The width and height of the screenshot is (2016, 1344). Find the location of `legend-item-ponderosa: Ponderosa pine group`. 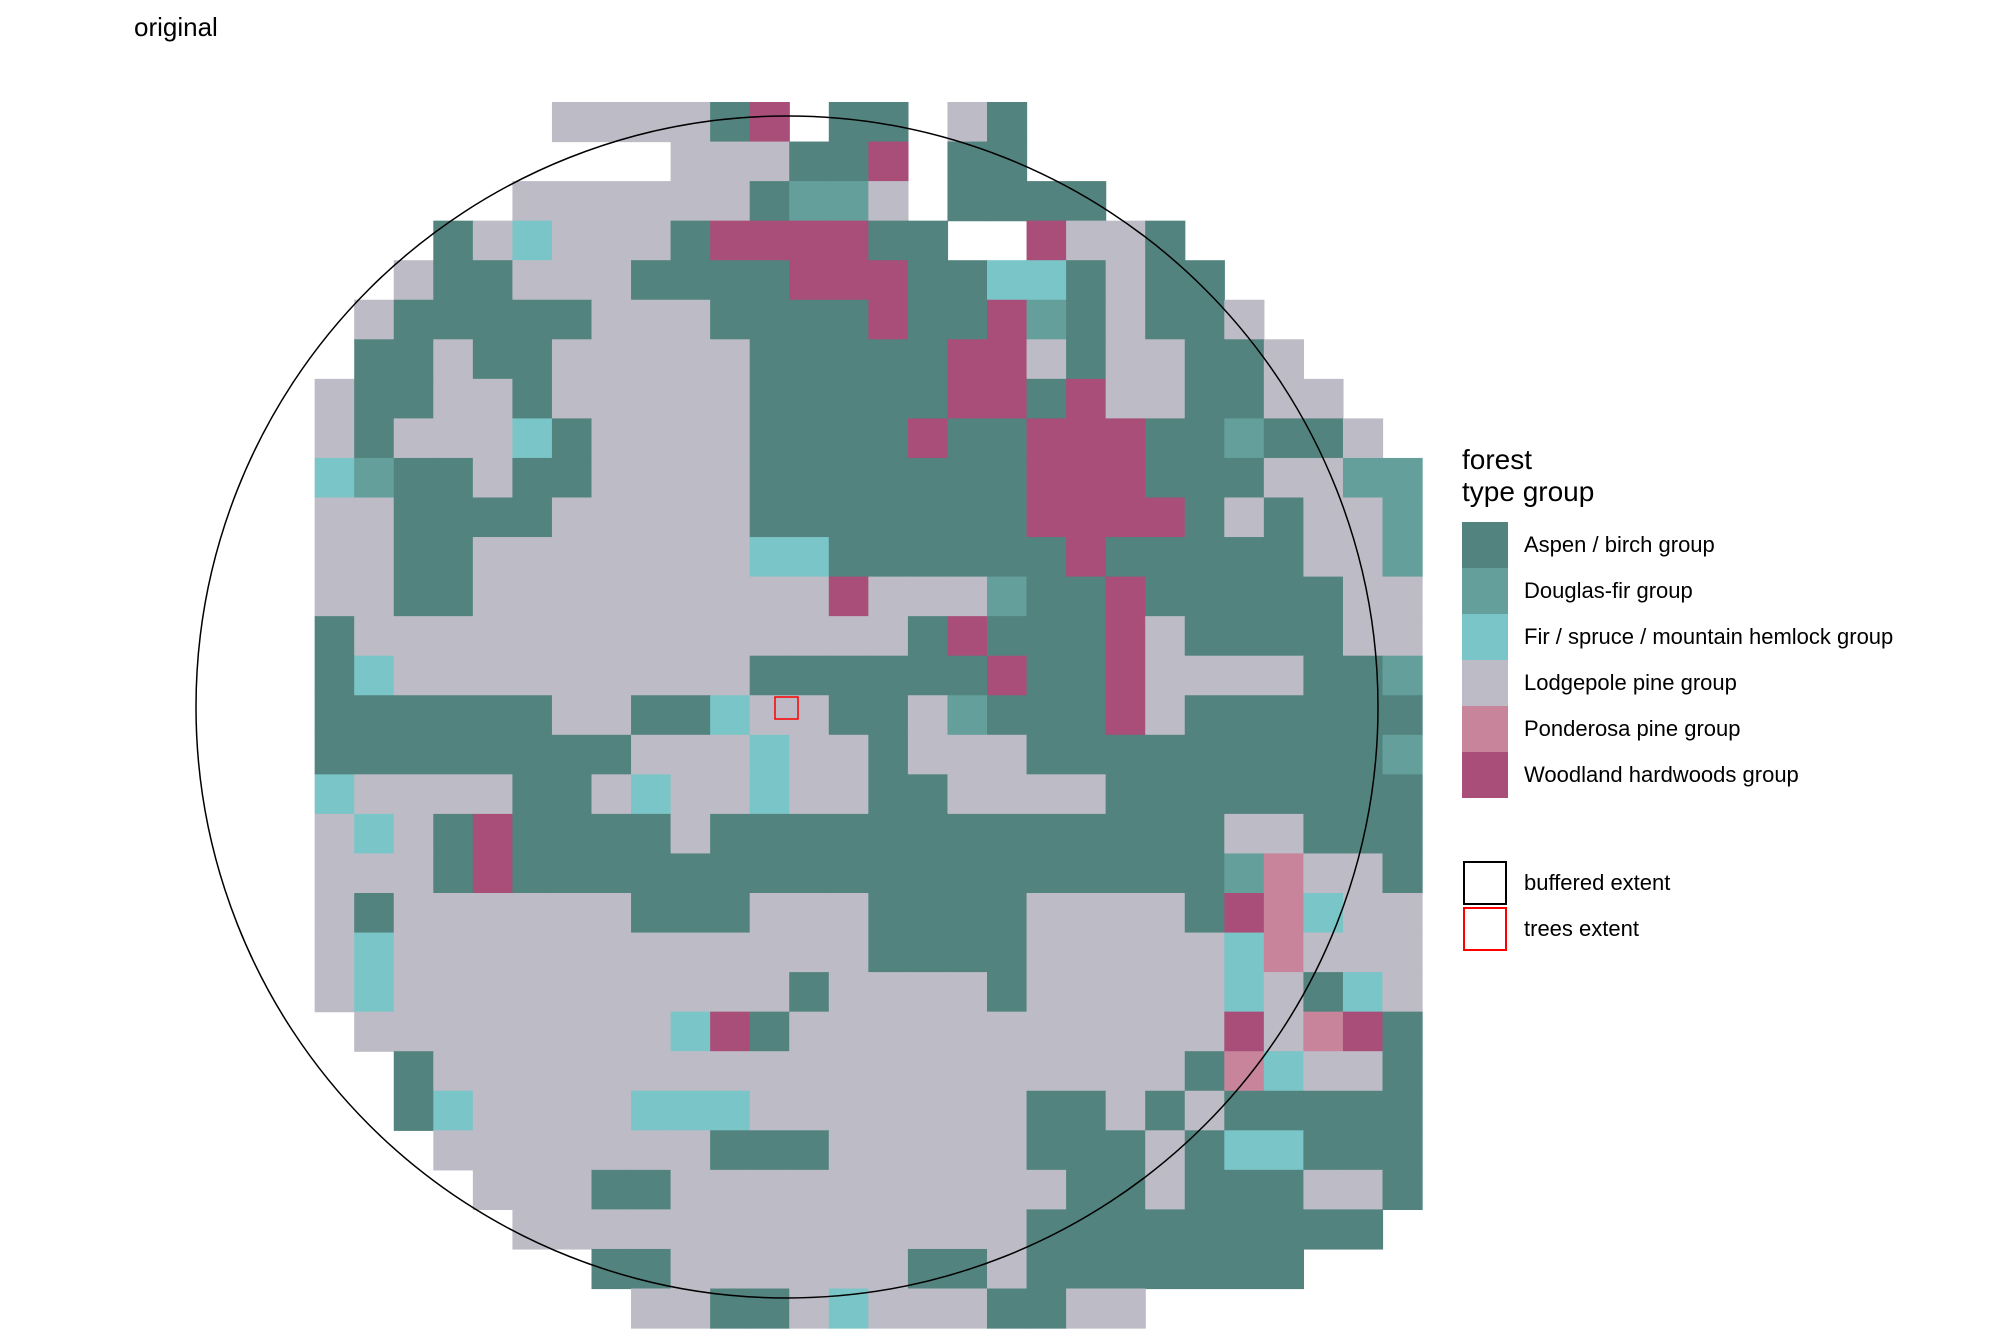

legend-item-ponderosa: Ponderosa pine group is located at coordinates (1677, 729).